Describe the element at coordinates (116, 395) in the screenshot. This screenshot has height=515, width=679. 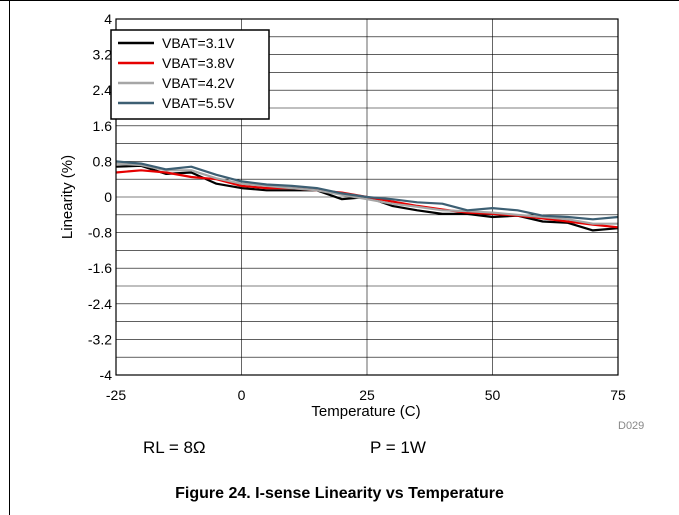
I see `x-tick-label: -25` at that location.